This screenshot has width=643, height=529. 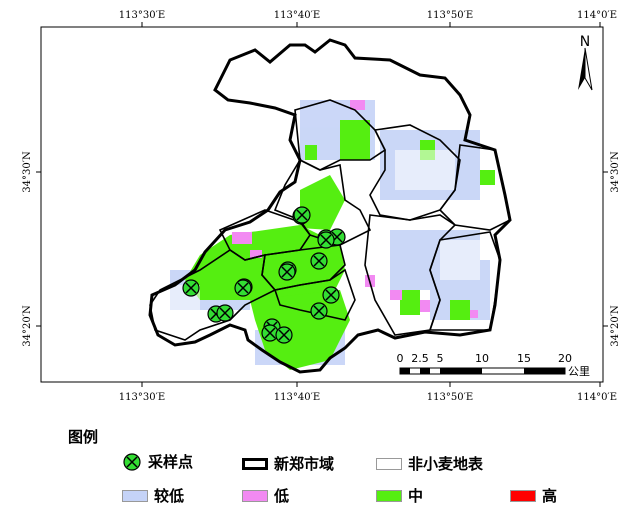 What do you see at coordinates (264, 275) in the screenshot?
I see `sample-points` at bounding box center [264, 275].